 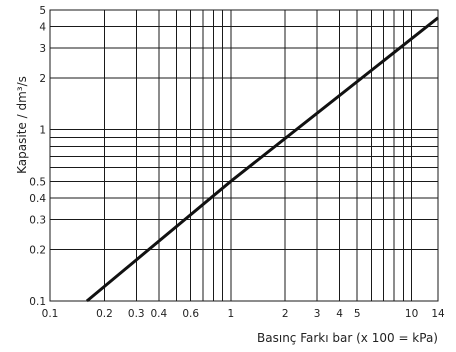 I want to click on x-tick-label: 0.3, so click(x=136, y=314).